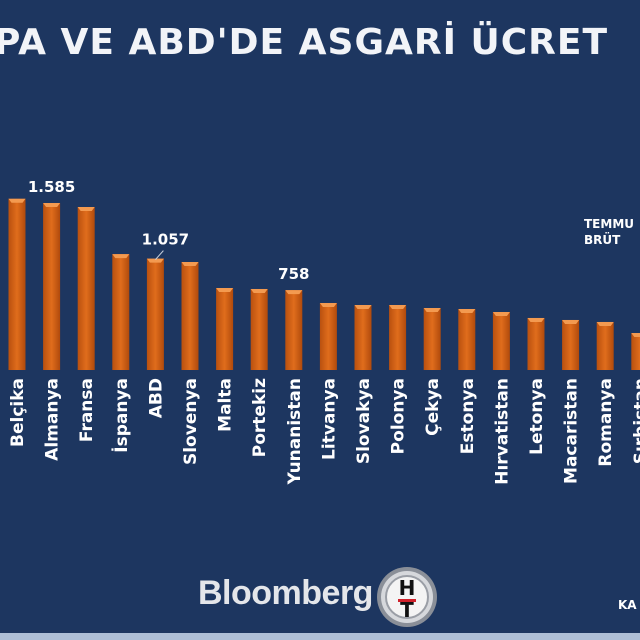 The width and height of the screenshot is (640, 640). Describe the element at coordinates (609, 232) in the screenshot. I see `chart-note: TEMMU BRÜT` at that location.